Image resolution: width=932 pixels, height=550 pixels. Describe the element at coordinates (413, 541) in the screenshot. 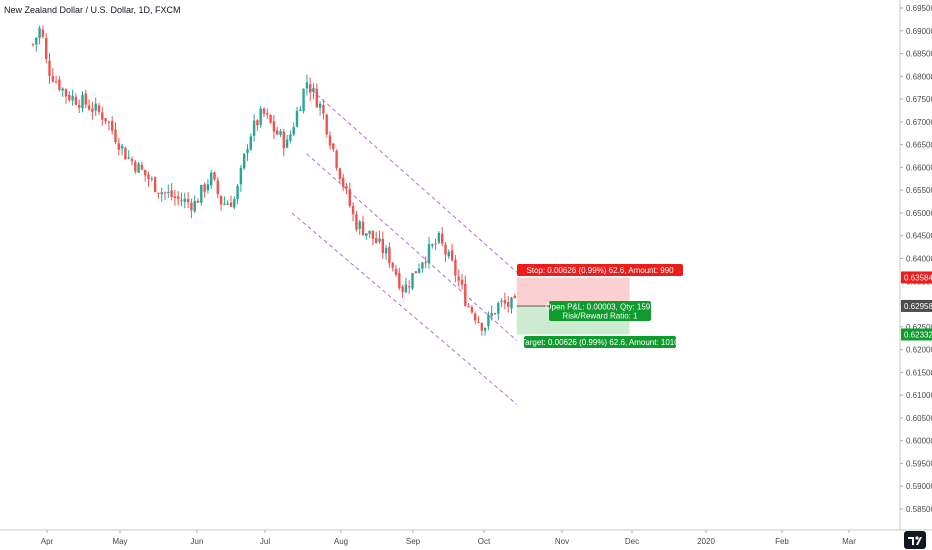

I see `x-tick-label: Sep` at that location.